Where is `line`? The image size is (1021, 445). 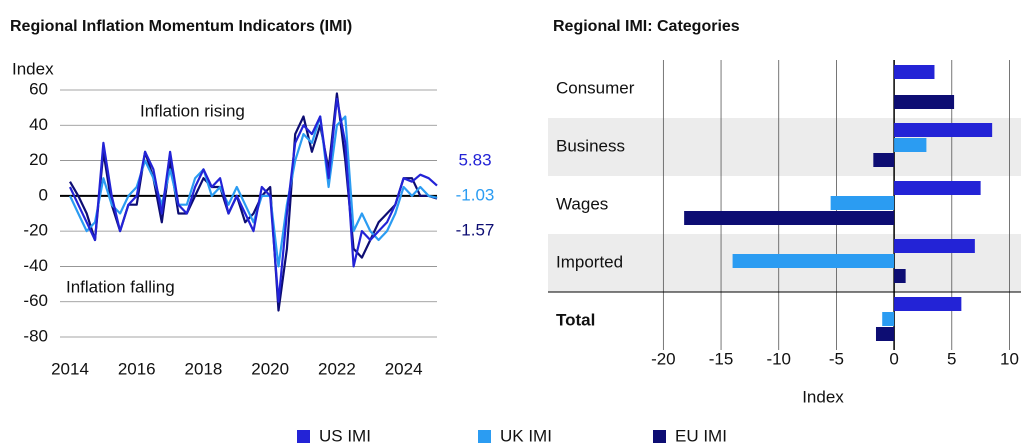
line is located at coordinates (253, 191).